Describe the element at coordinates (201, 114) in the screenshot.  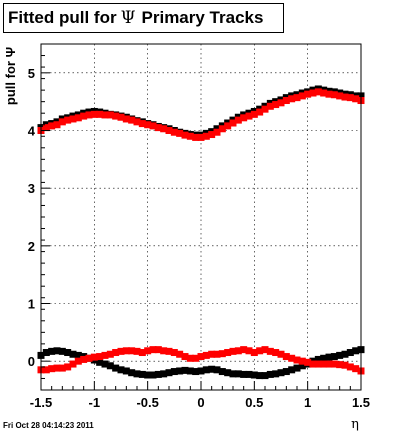
I see `data-series` at that location.